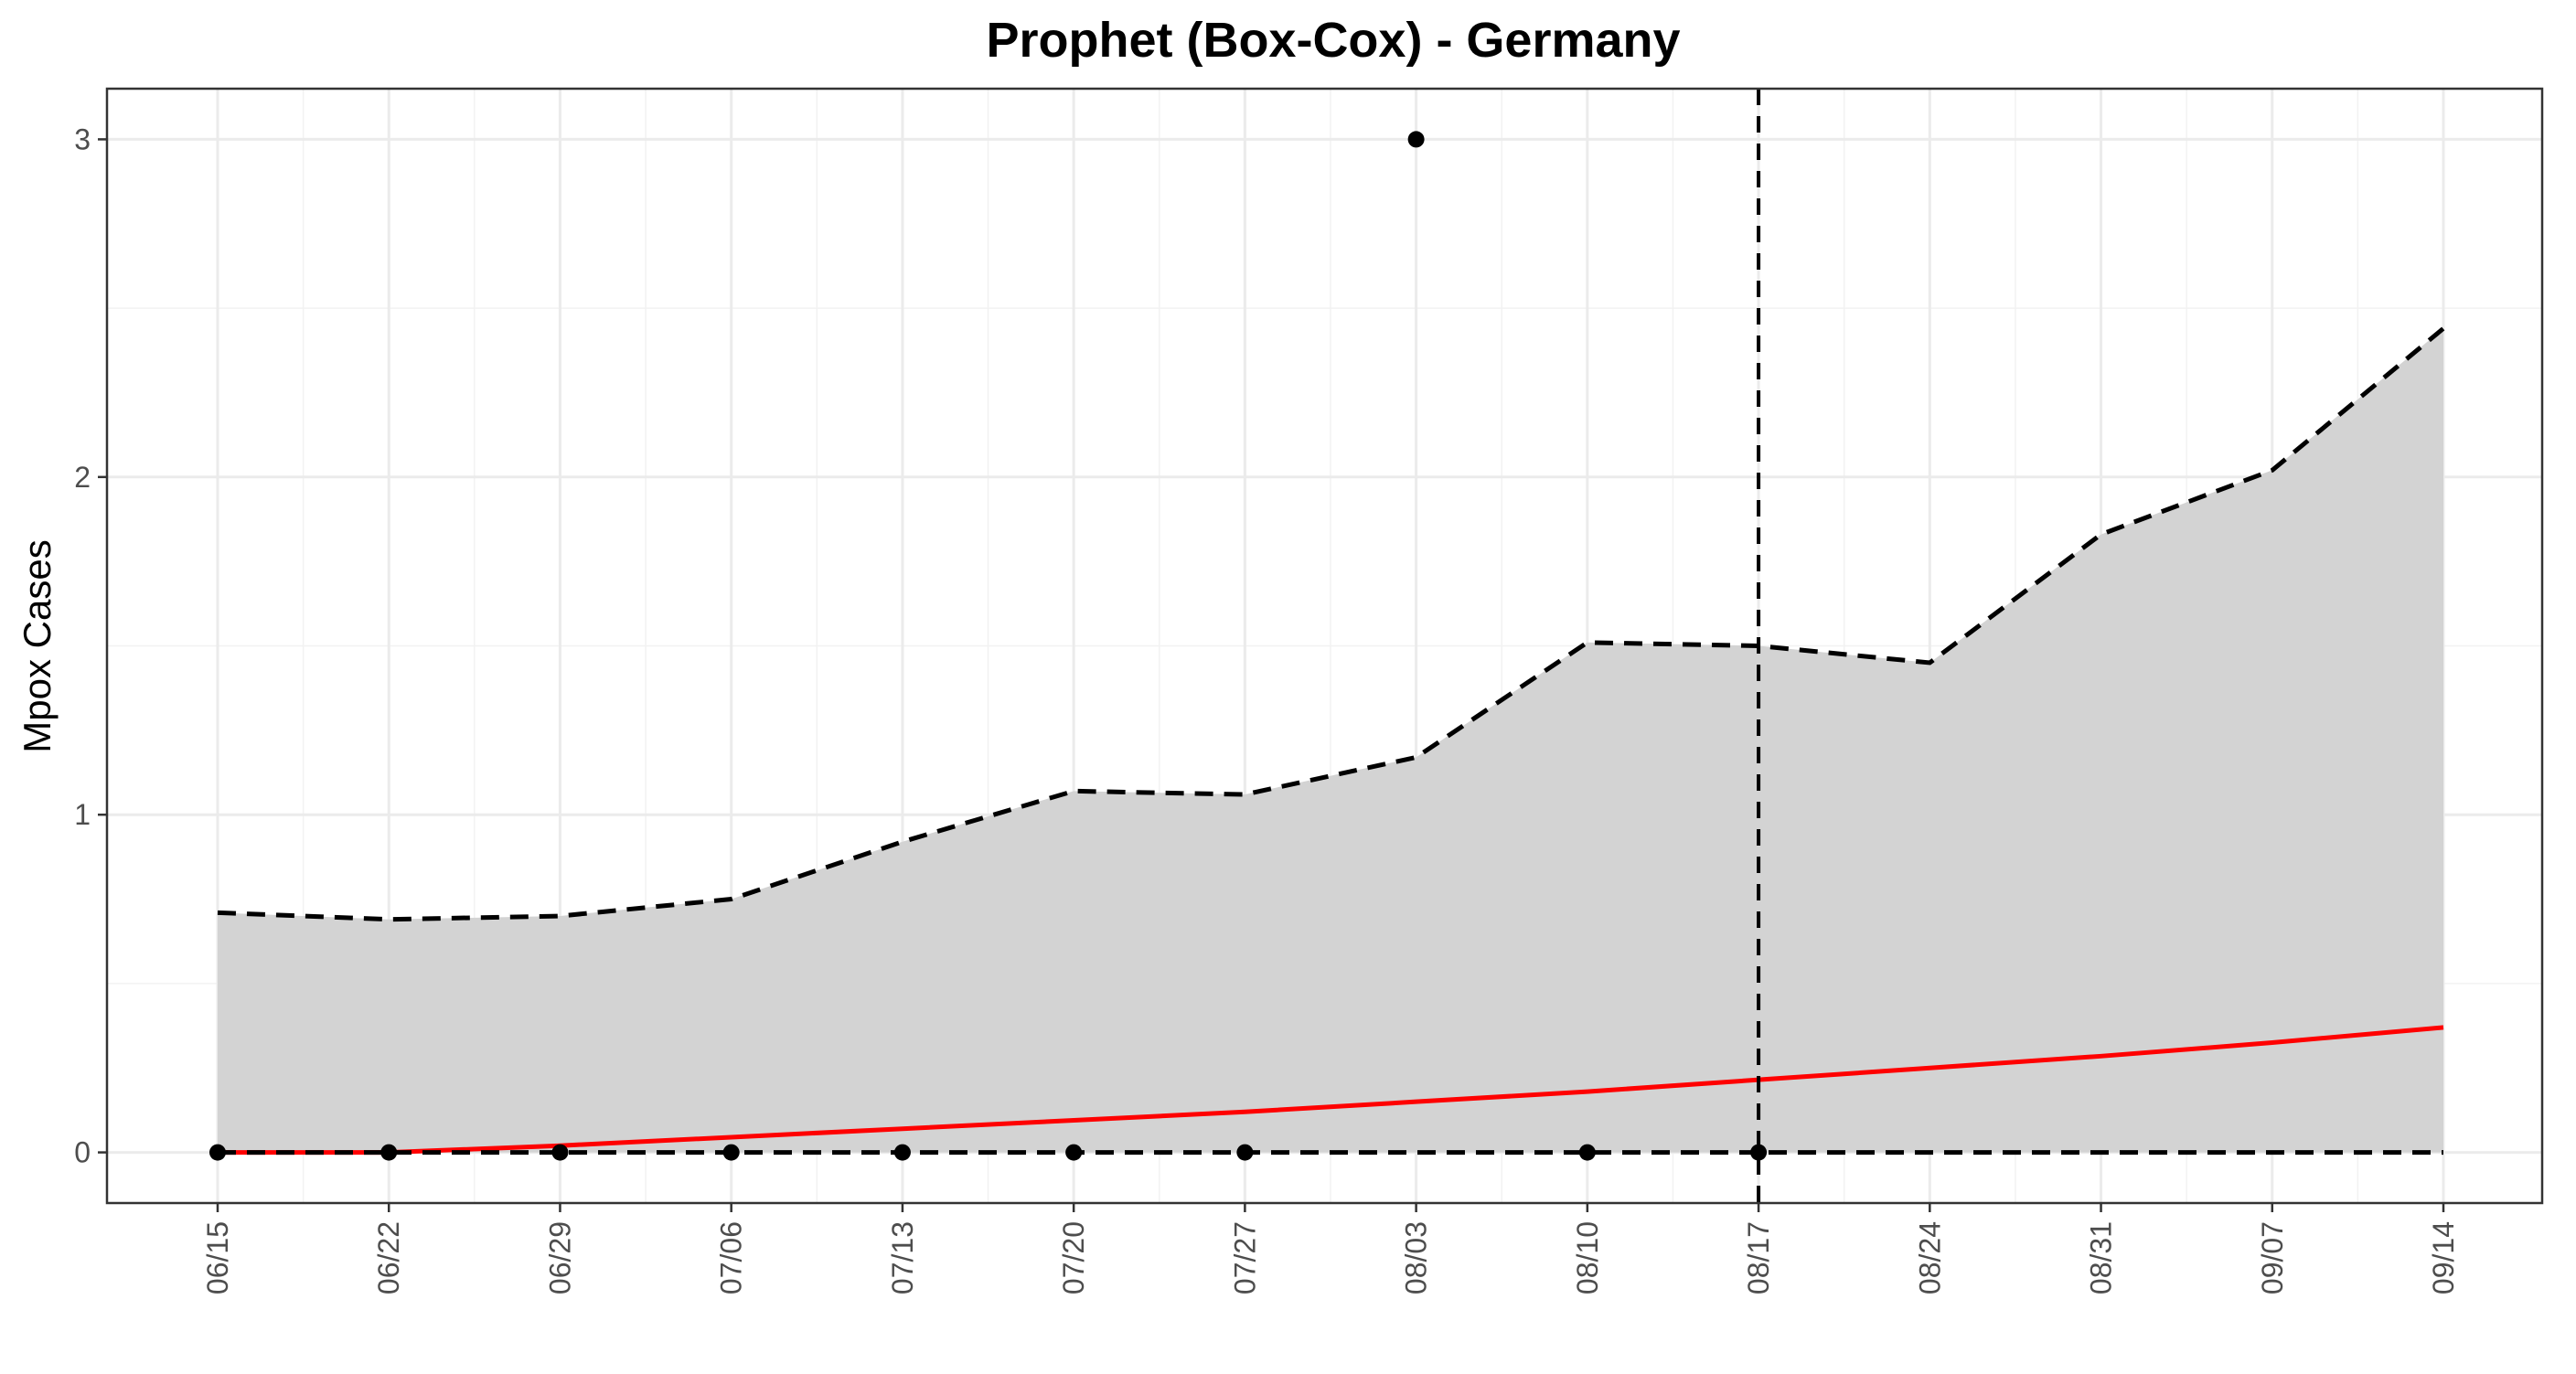  Describe the element at coordinates (388, 1257) in the screenshot. I see `x-tick-label: 06/22` at that location.